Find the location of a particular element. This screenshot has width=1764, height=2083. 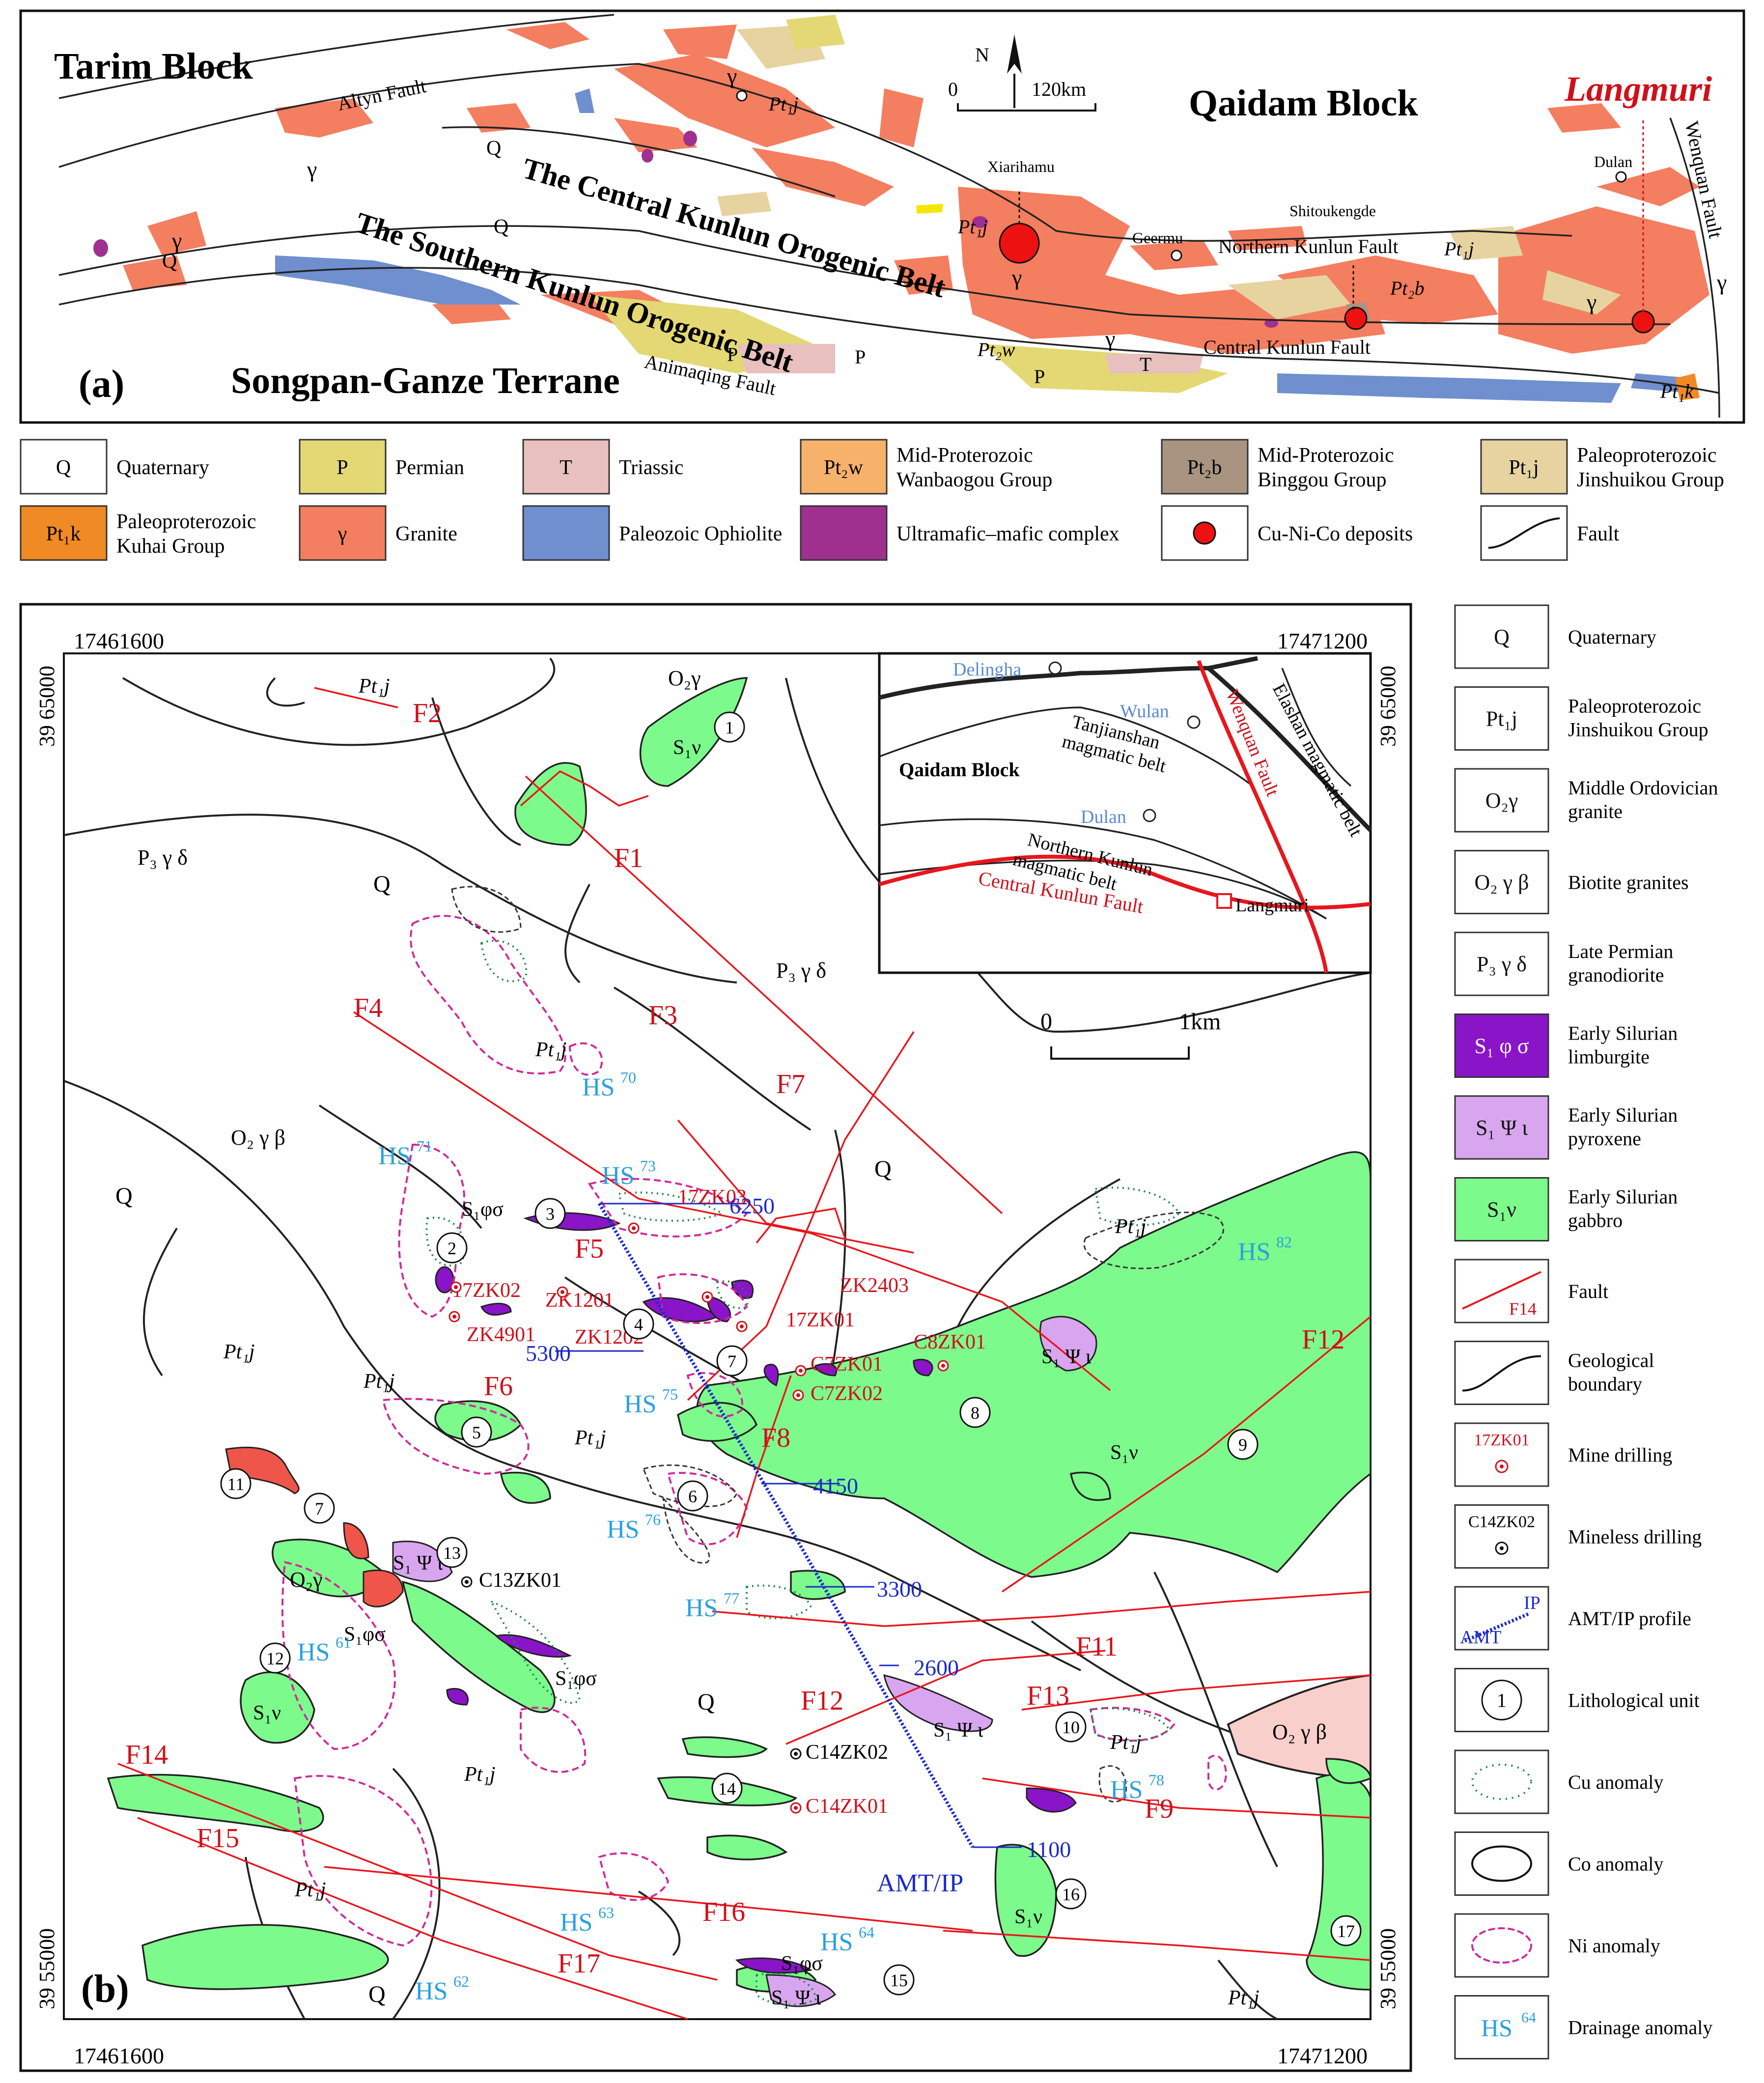

inset-wulan-label: Wulan is located at coordinates (1144, 711).